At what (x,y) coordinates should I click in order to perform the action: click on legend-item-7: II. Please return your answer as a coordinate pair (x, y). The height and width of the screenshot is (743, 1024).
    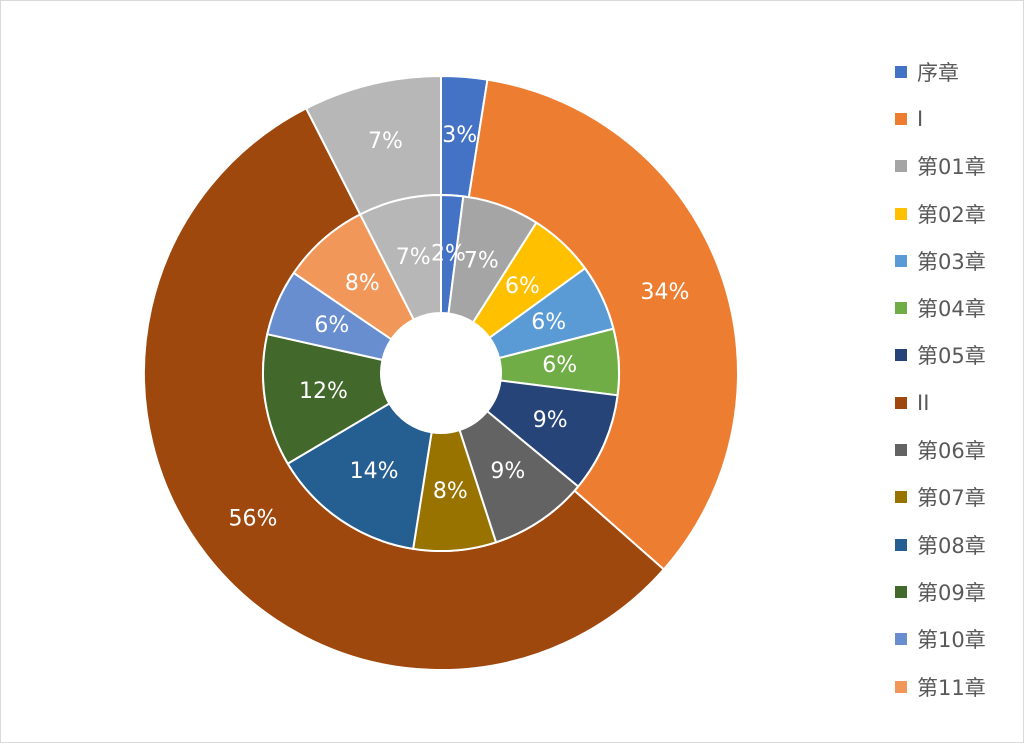
    Looking at the image, I should click on (940, 402).